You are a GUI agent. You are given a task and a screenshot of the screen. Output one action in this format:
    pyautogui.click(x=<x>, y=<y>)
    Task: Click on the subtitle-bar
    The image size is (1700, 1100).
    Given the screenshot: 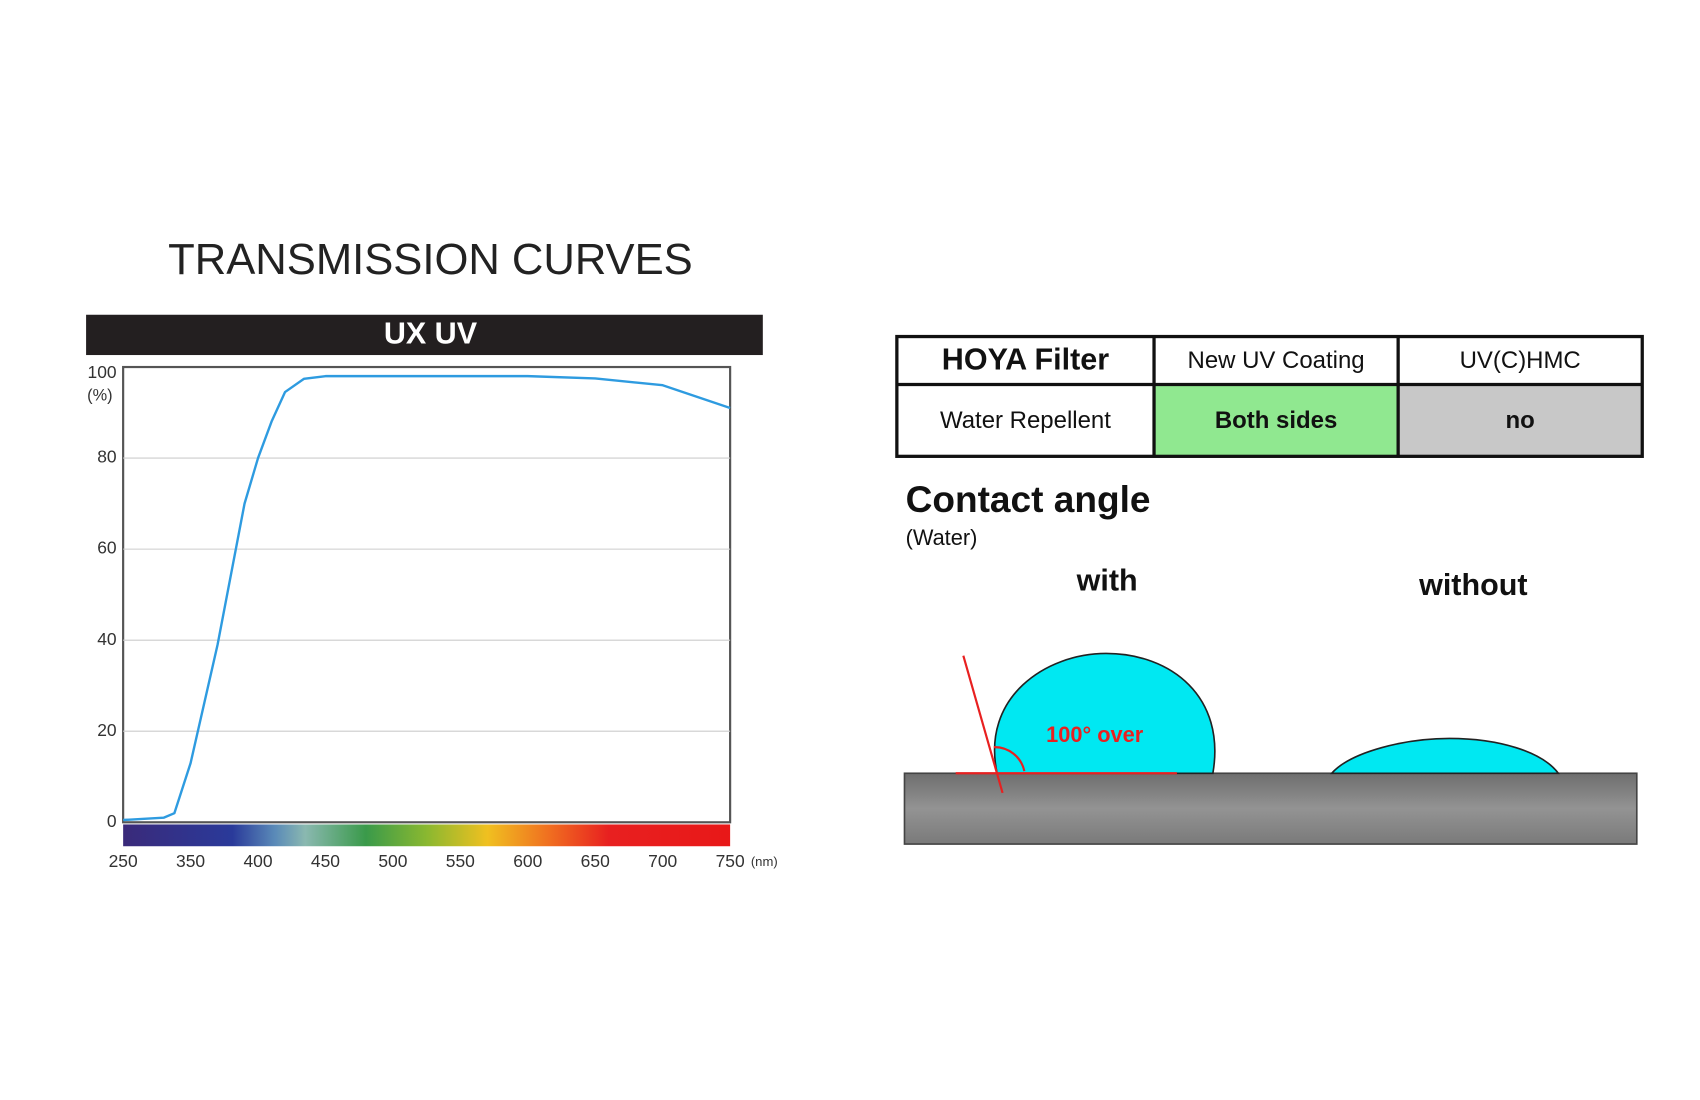 What is the action you would take?
    pyautogui.click(x=424, y=335)
    